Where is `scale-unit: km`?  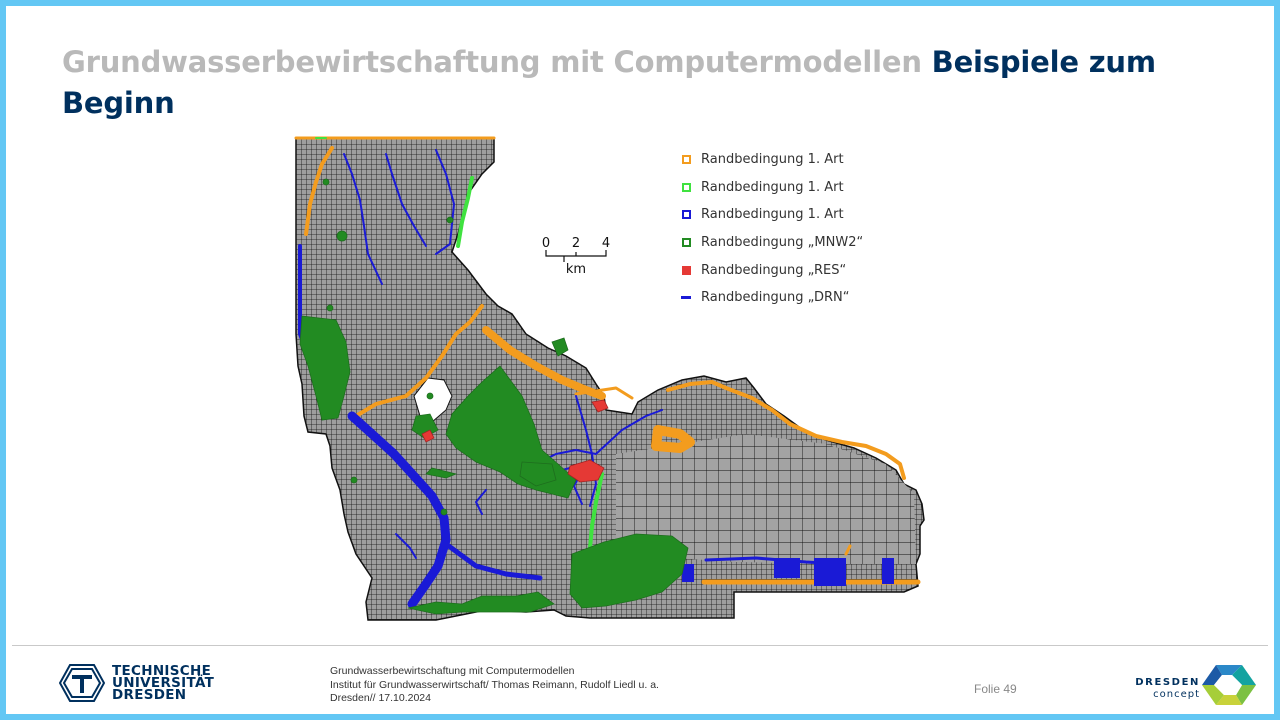
scale-unit: km is located at coordinates (576, 269).